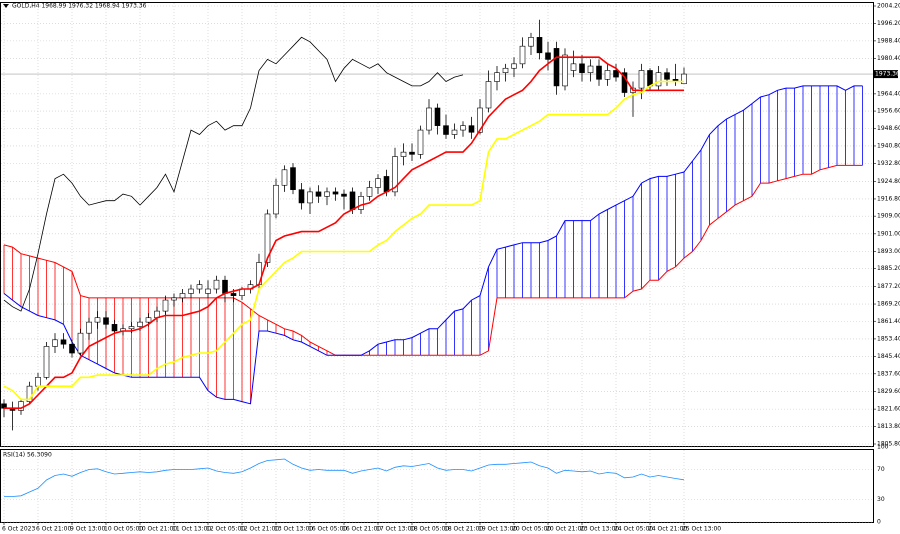 The height and width of the screenshot is (534, 900). What do you see at coordinates (429, 529) in the screenshot?
I see `x-tick-label: 18 Oct 05:00` at bounding box center [429, 529].